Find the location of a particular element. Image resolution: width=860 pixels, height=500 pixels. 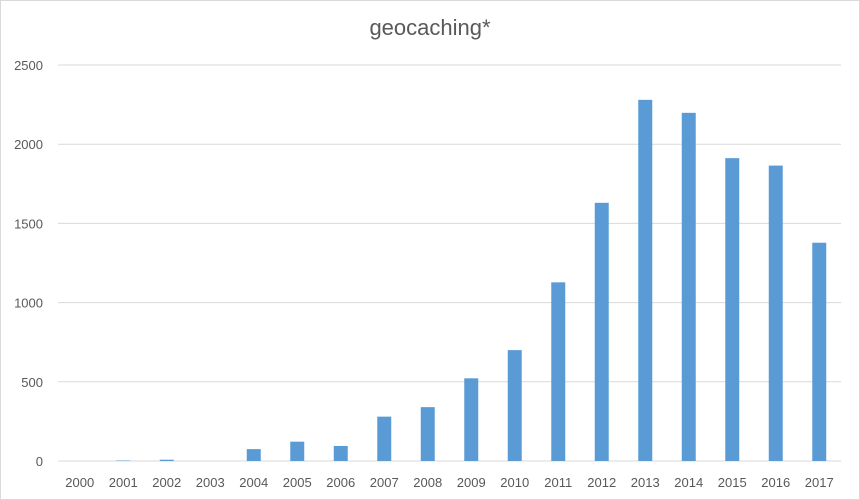

x-tick-label: 2001 is located at coordinates (123, 482).